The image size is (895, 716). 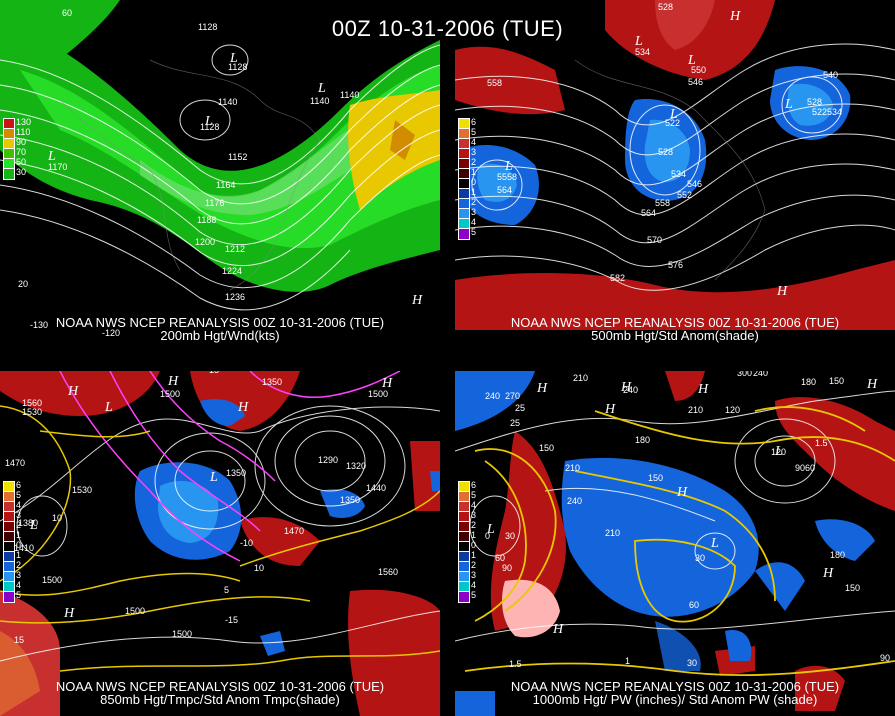 What do you see at coordinates (617, 278) in the screenshot?
I see `svg-text: 582` at bounding box center [617, 278].